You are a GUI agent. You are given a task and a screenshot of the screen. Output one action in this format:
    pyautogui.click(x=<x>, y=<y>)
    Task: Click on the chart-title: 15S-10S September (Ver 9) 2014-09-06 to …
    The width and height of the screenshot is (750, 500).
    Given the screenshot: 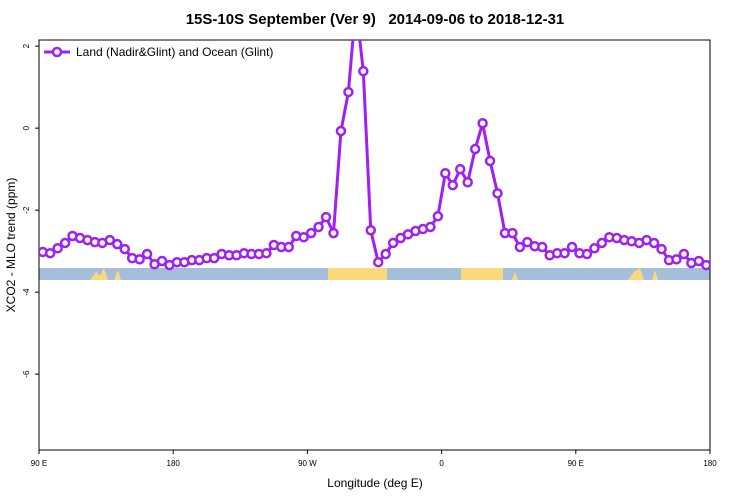 What is the action you would take?
    pyautogui.click(x=375, y=19)
    